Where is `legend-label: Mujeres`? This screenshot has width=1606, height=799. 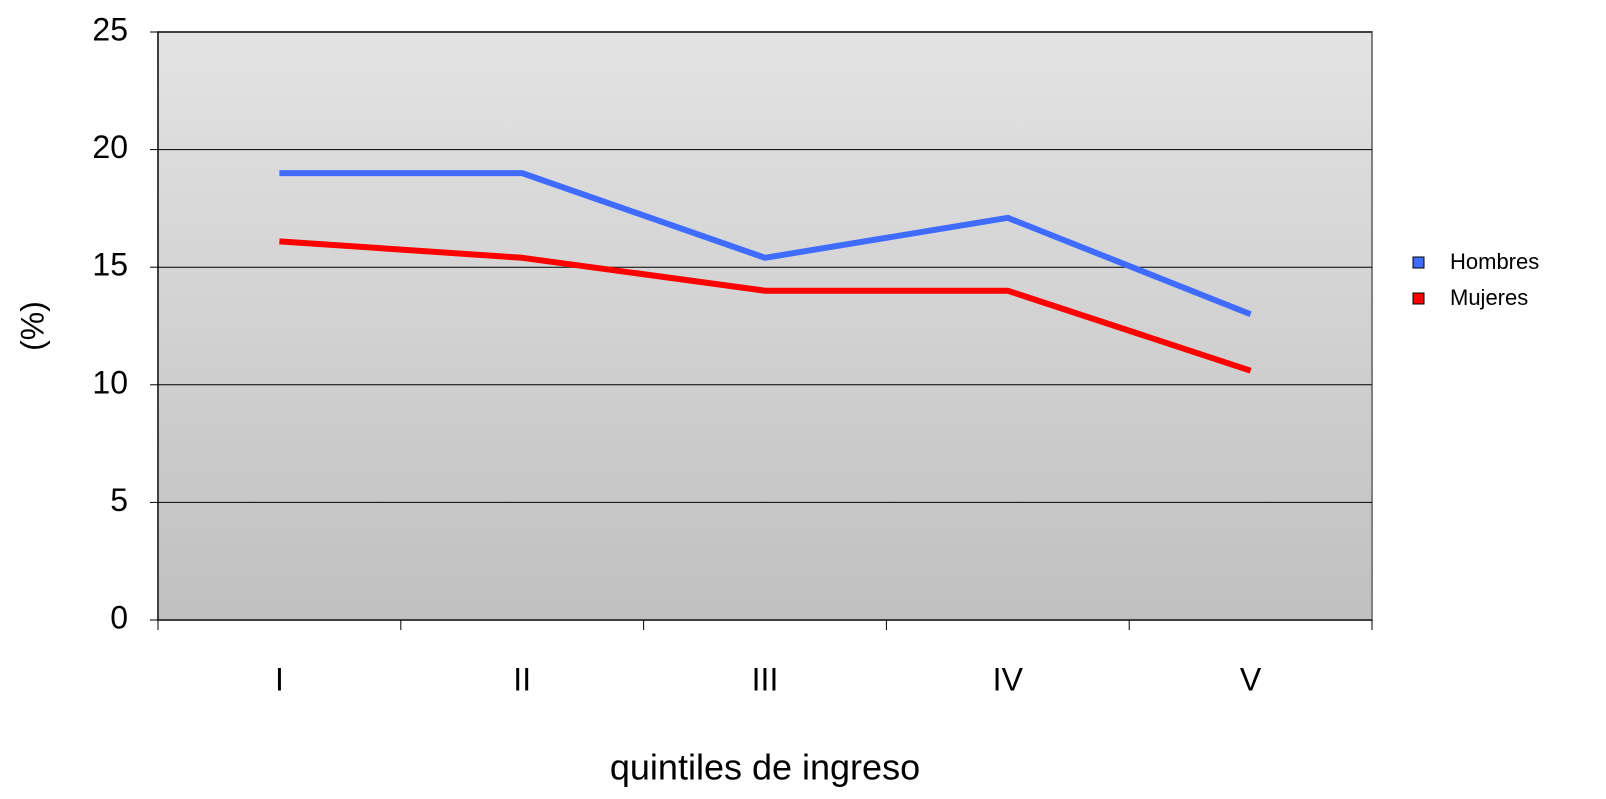
legend-label: Mujeres is located at coordinates (1489, 297).